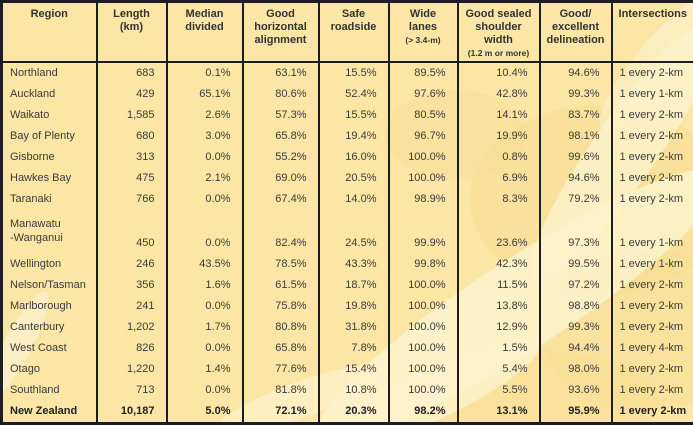 The image size is (693, 425). I want to click on column-header-lanes: Wide lanes (> 3.4-m), so click(422, 32).